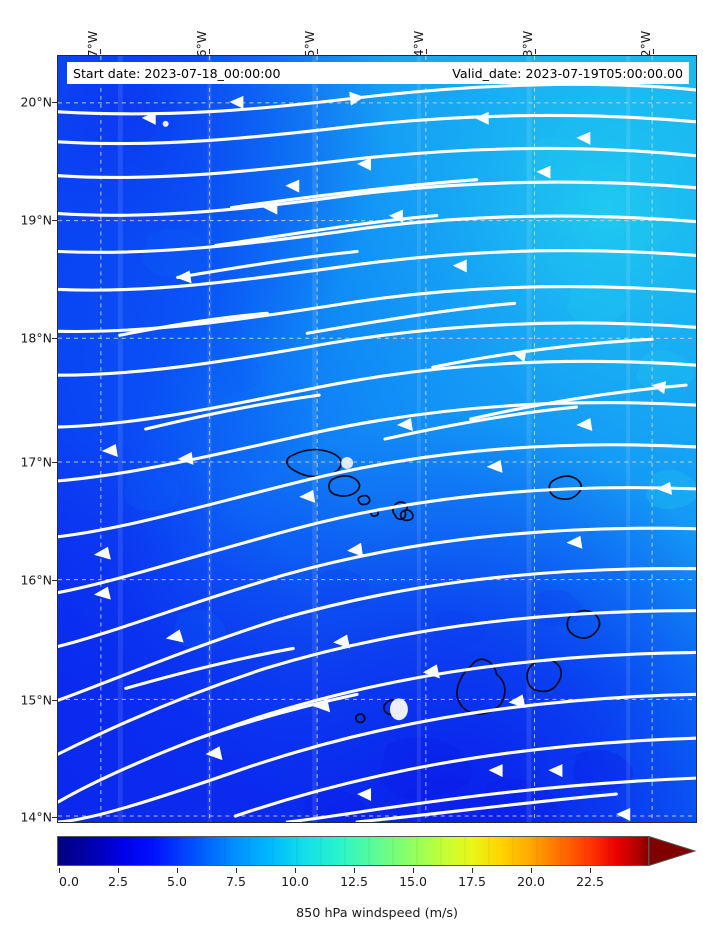 The height and width of the screenshot is (935, 703). I want to click on valid-date-label: Valid_date: 2023-07-19T05:00:00.00, so click(567, 73).